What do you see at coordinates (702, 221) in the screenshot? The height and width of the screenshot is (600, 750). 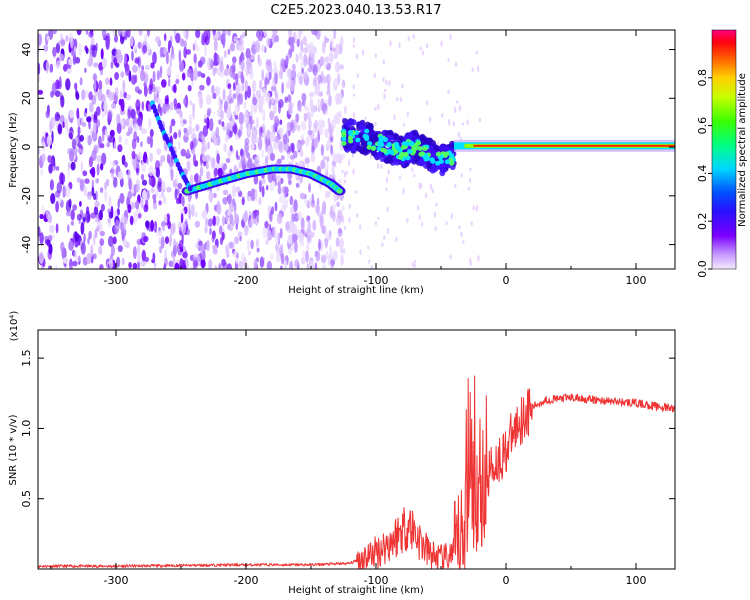 I see `colorbar-tick-label: 0.2` at bounding box center [702, 221].